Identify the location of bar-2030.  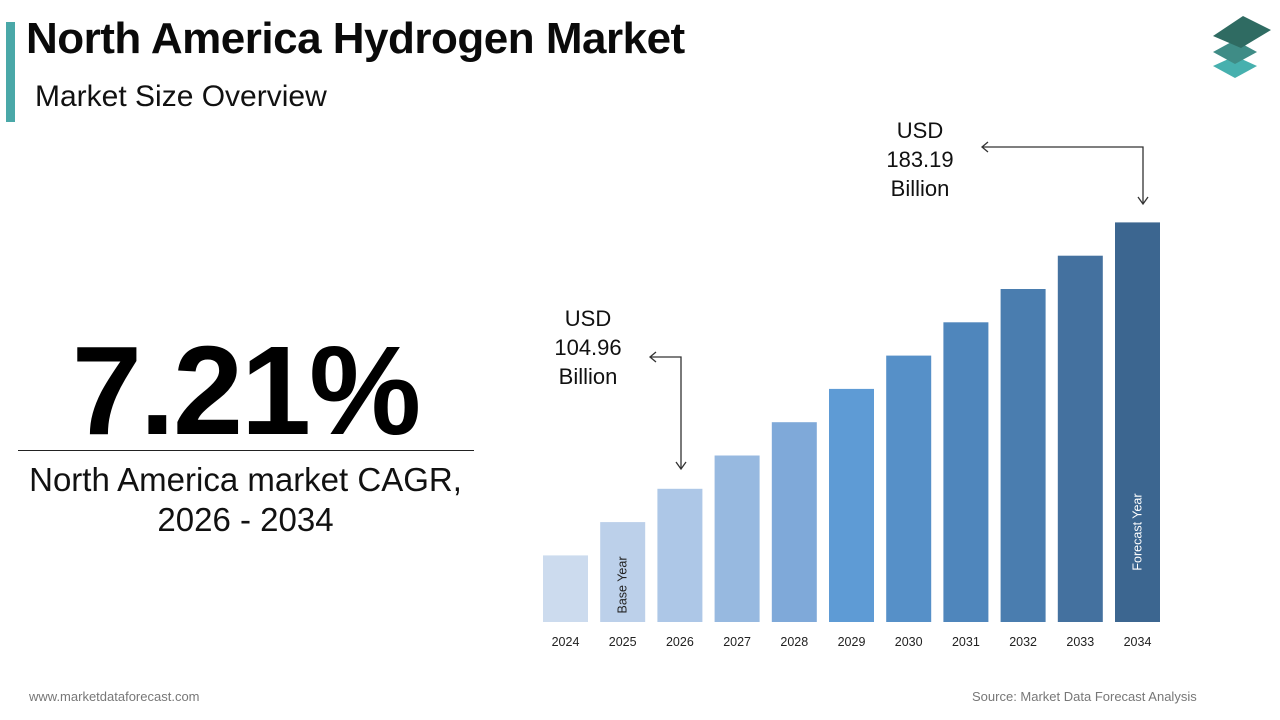
(909, 488).